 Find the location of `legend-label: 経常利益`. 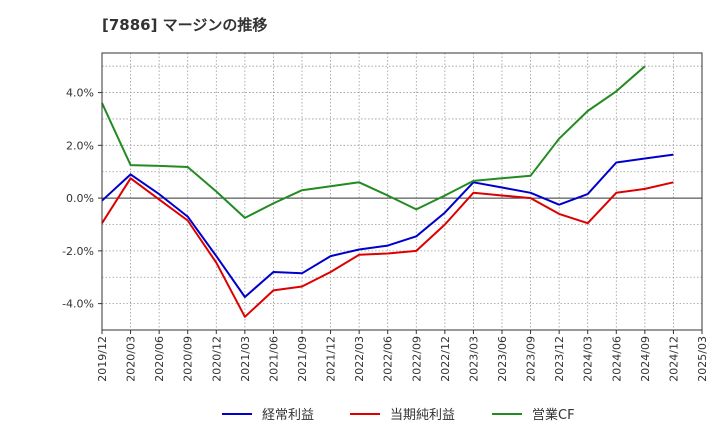

legend-label: 経常利益 is located at coordinates (288, 415).